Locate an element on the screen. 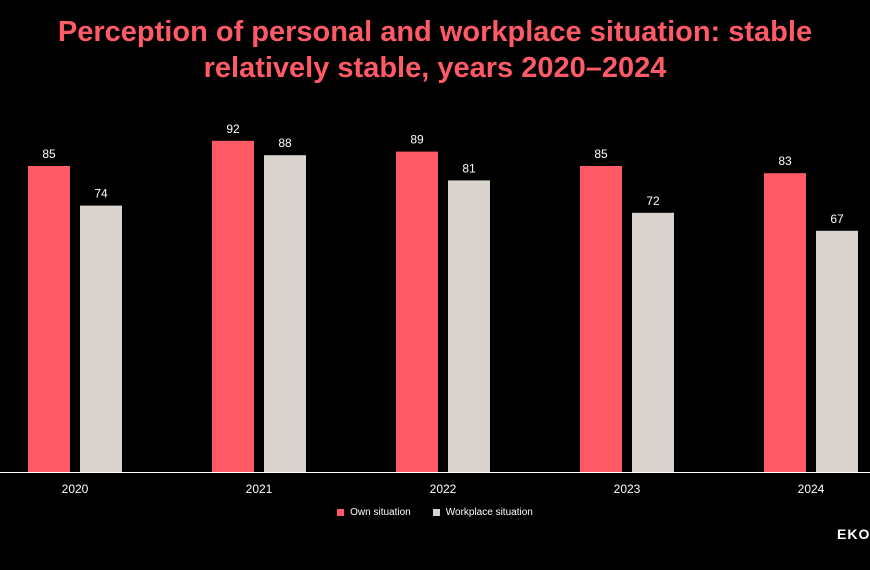  data-label-2024-own: 83 is located at coordinates (785, 161).